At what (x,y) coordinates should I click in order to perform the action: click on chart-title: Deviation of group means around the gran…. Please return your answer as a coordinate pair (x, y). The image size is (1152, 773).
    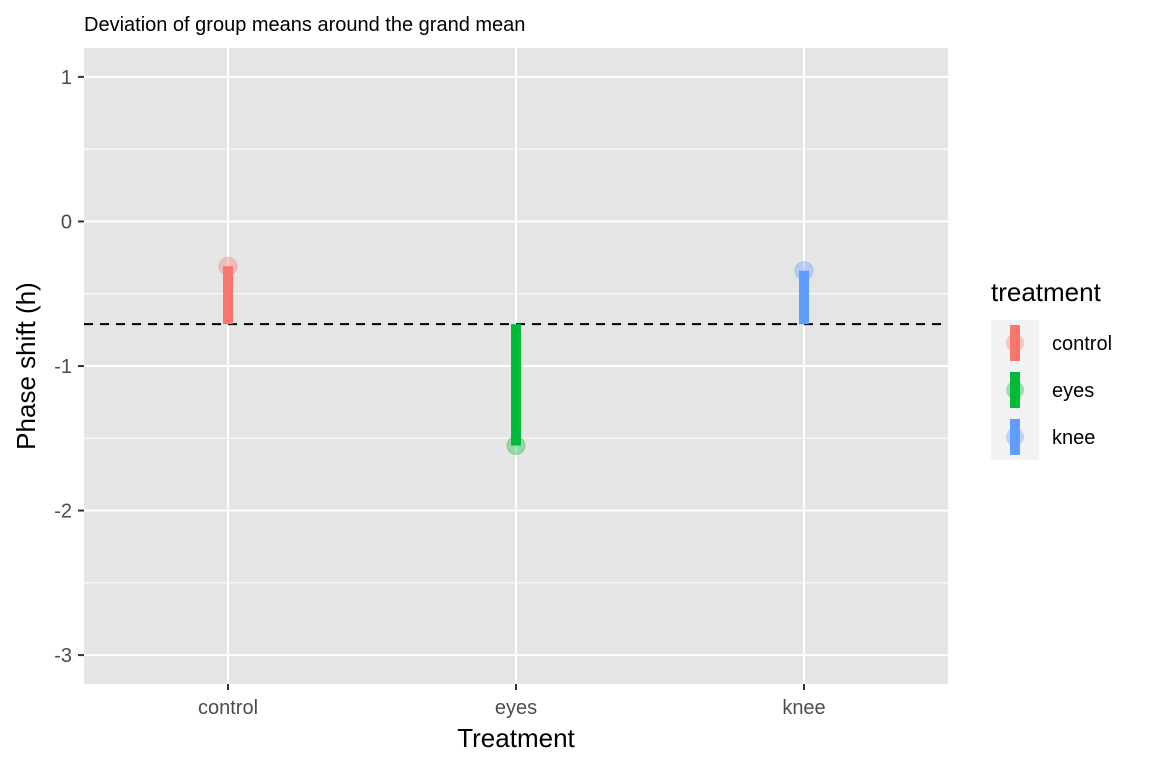
    Looking at the image, I should click on (304, 25).